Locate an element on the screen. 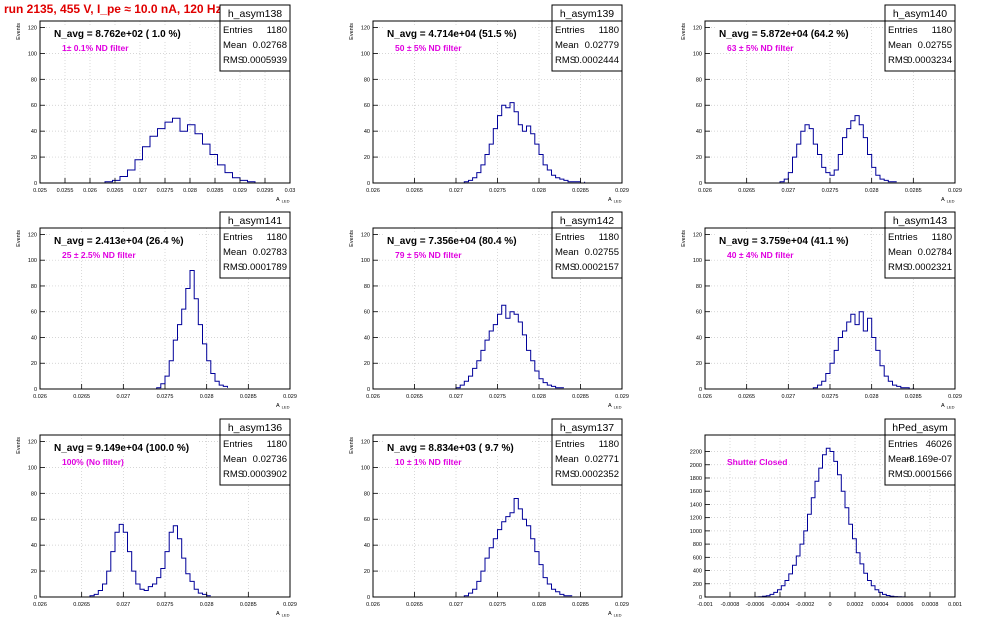  histogram-name: h_asym141 is located at coordinates (255, 221).